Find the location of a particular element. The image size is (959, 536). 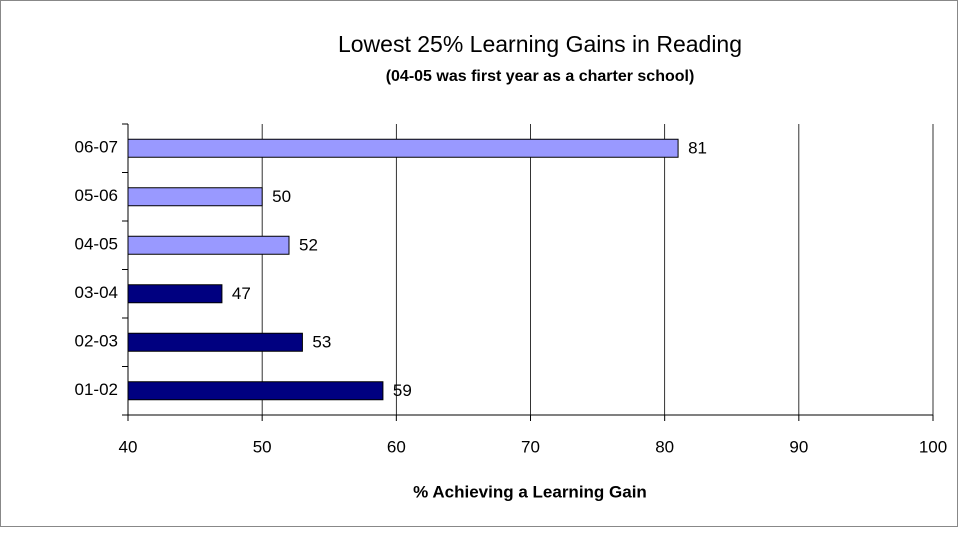

data-label: 59 is located at coordinates (402, 390).